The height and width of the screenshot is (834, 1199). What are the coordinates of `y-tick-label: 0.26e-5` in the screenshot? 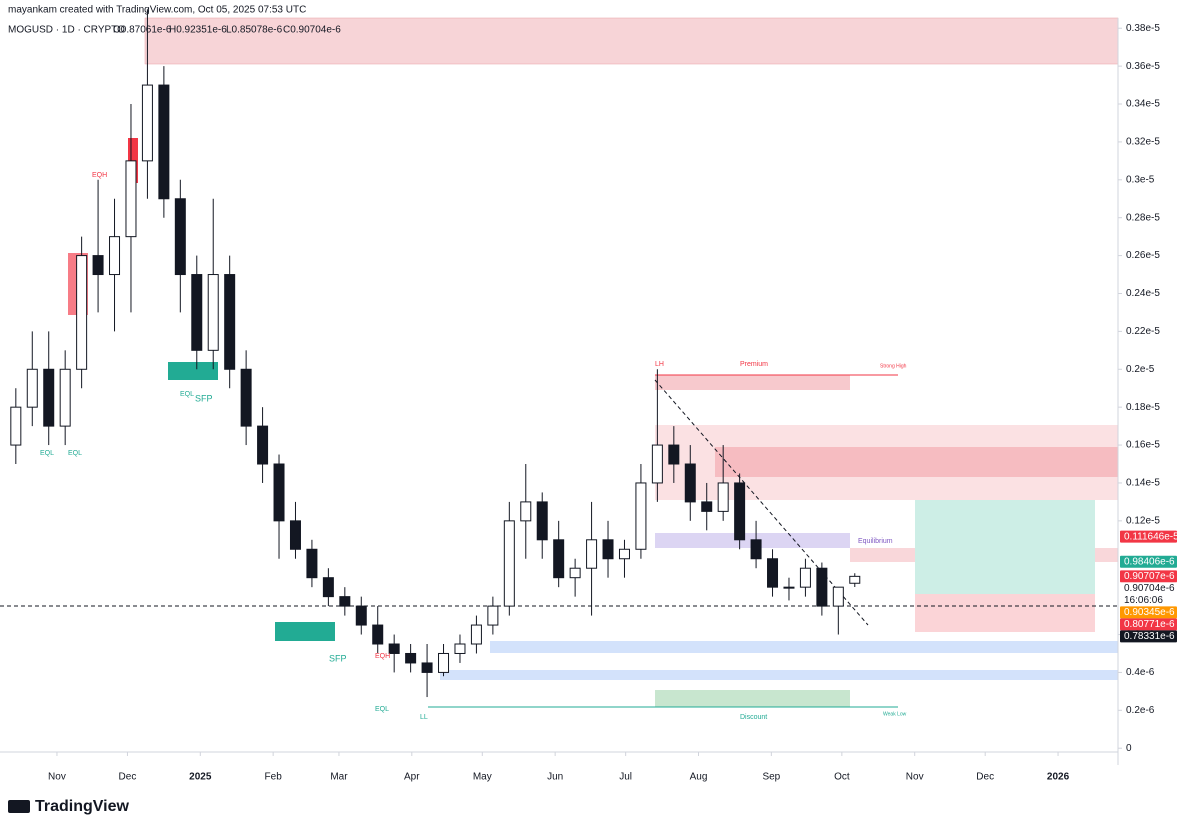 It's located at (1143, 255).